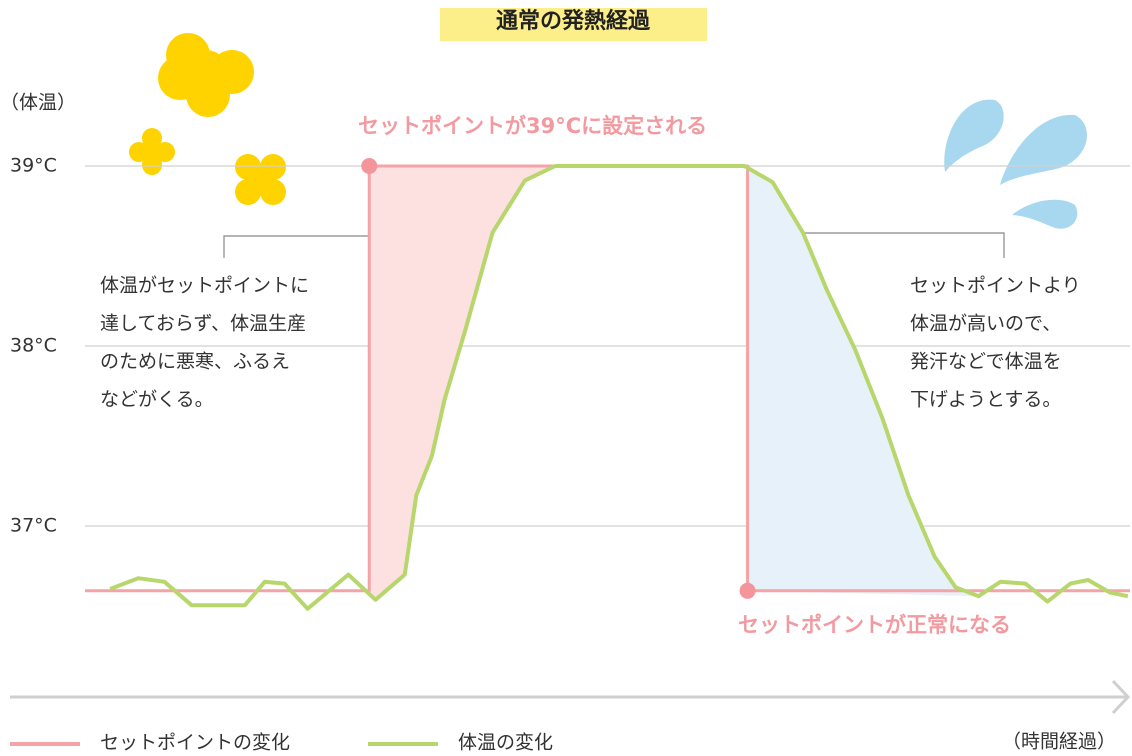 Image resolution: width=1132 pixels, height=756 pixels. What do you see at coordinates (573, 21) in the screenshot?
I see `chart-title: 通常の発熱経過` at bounding box center [573, 21].